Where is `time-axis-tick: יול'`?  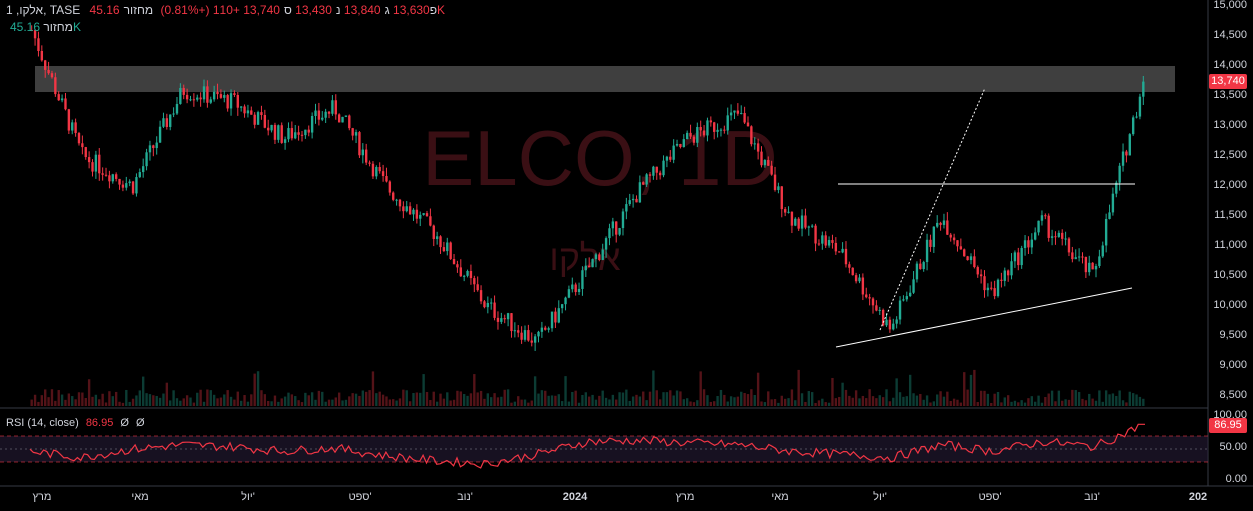
time-axis-tick: יול' is located at coordinates (248, 497).